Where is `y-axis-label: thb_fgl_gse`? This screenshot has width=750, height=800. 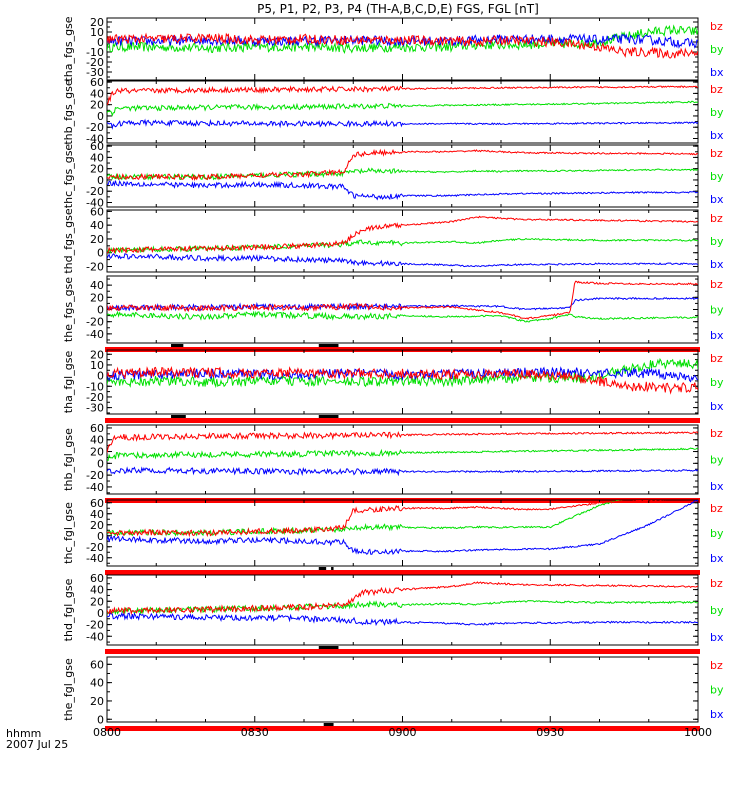
y-axis-label: thb_fgl_gse is located at coordinates (68, 459).